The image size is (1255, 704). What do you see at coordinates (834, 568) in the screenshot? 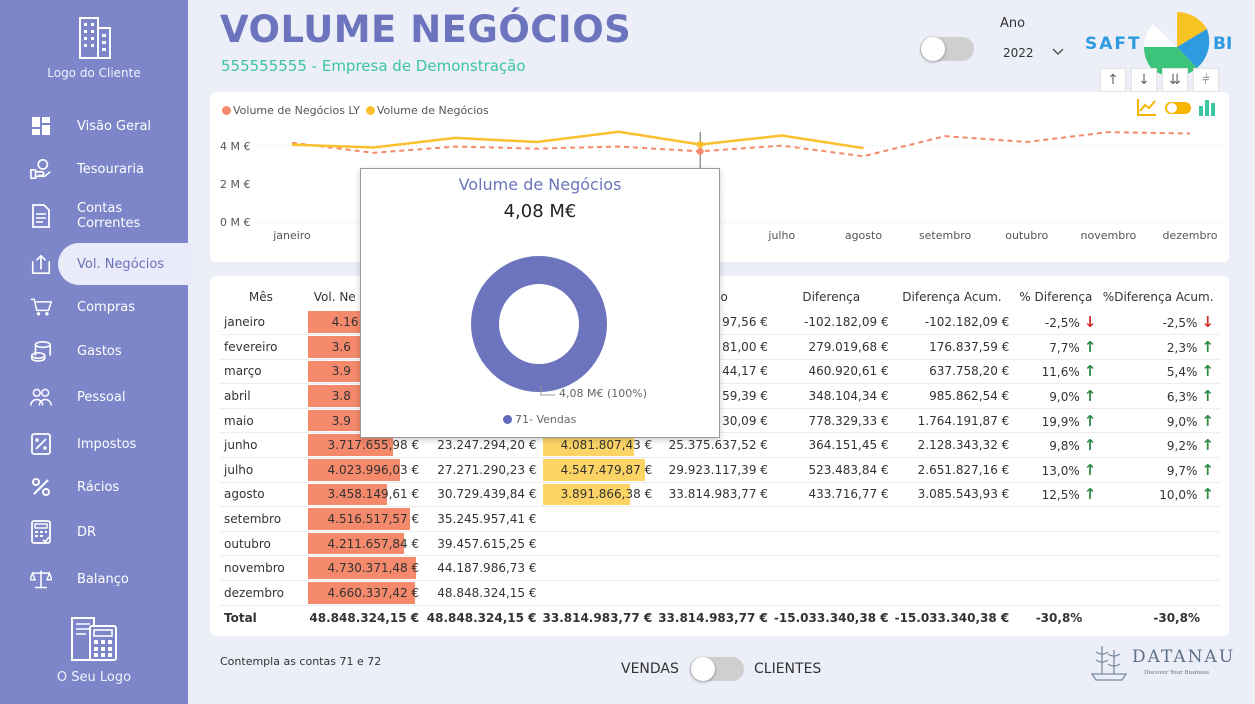
I see `cell-diferenca` at bounding box center [834, 568].